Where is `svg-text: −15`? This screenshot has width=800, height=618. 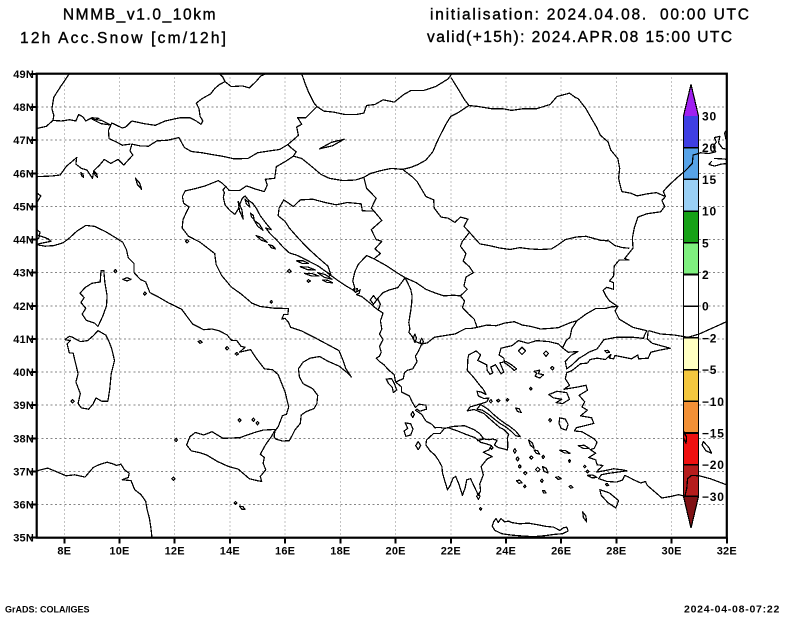
svg-text: −15 is located at coordinates (713, 434).